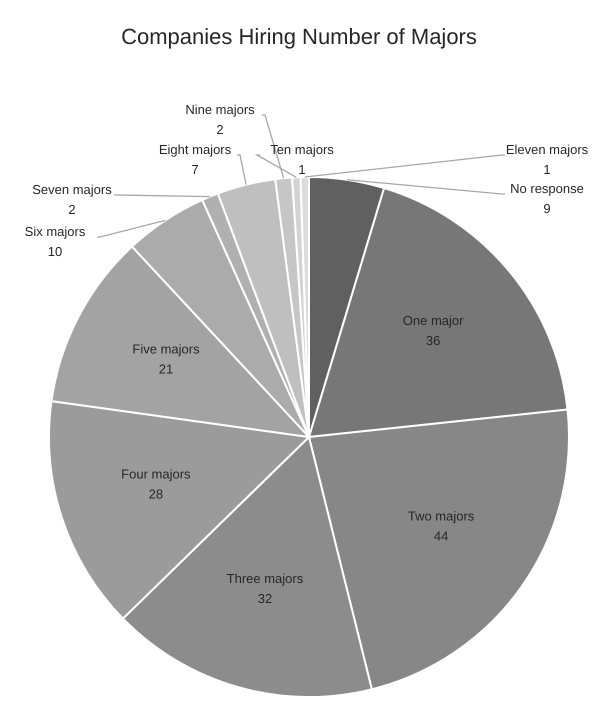 The image size is (598, 705). Describe the element at coordinates (547, 208) in the screenshot. I see `data-label: 9` at that location.